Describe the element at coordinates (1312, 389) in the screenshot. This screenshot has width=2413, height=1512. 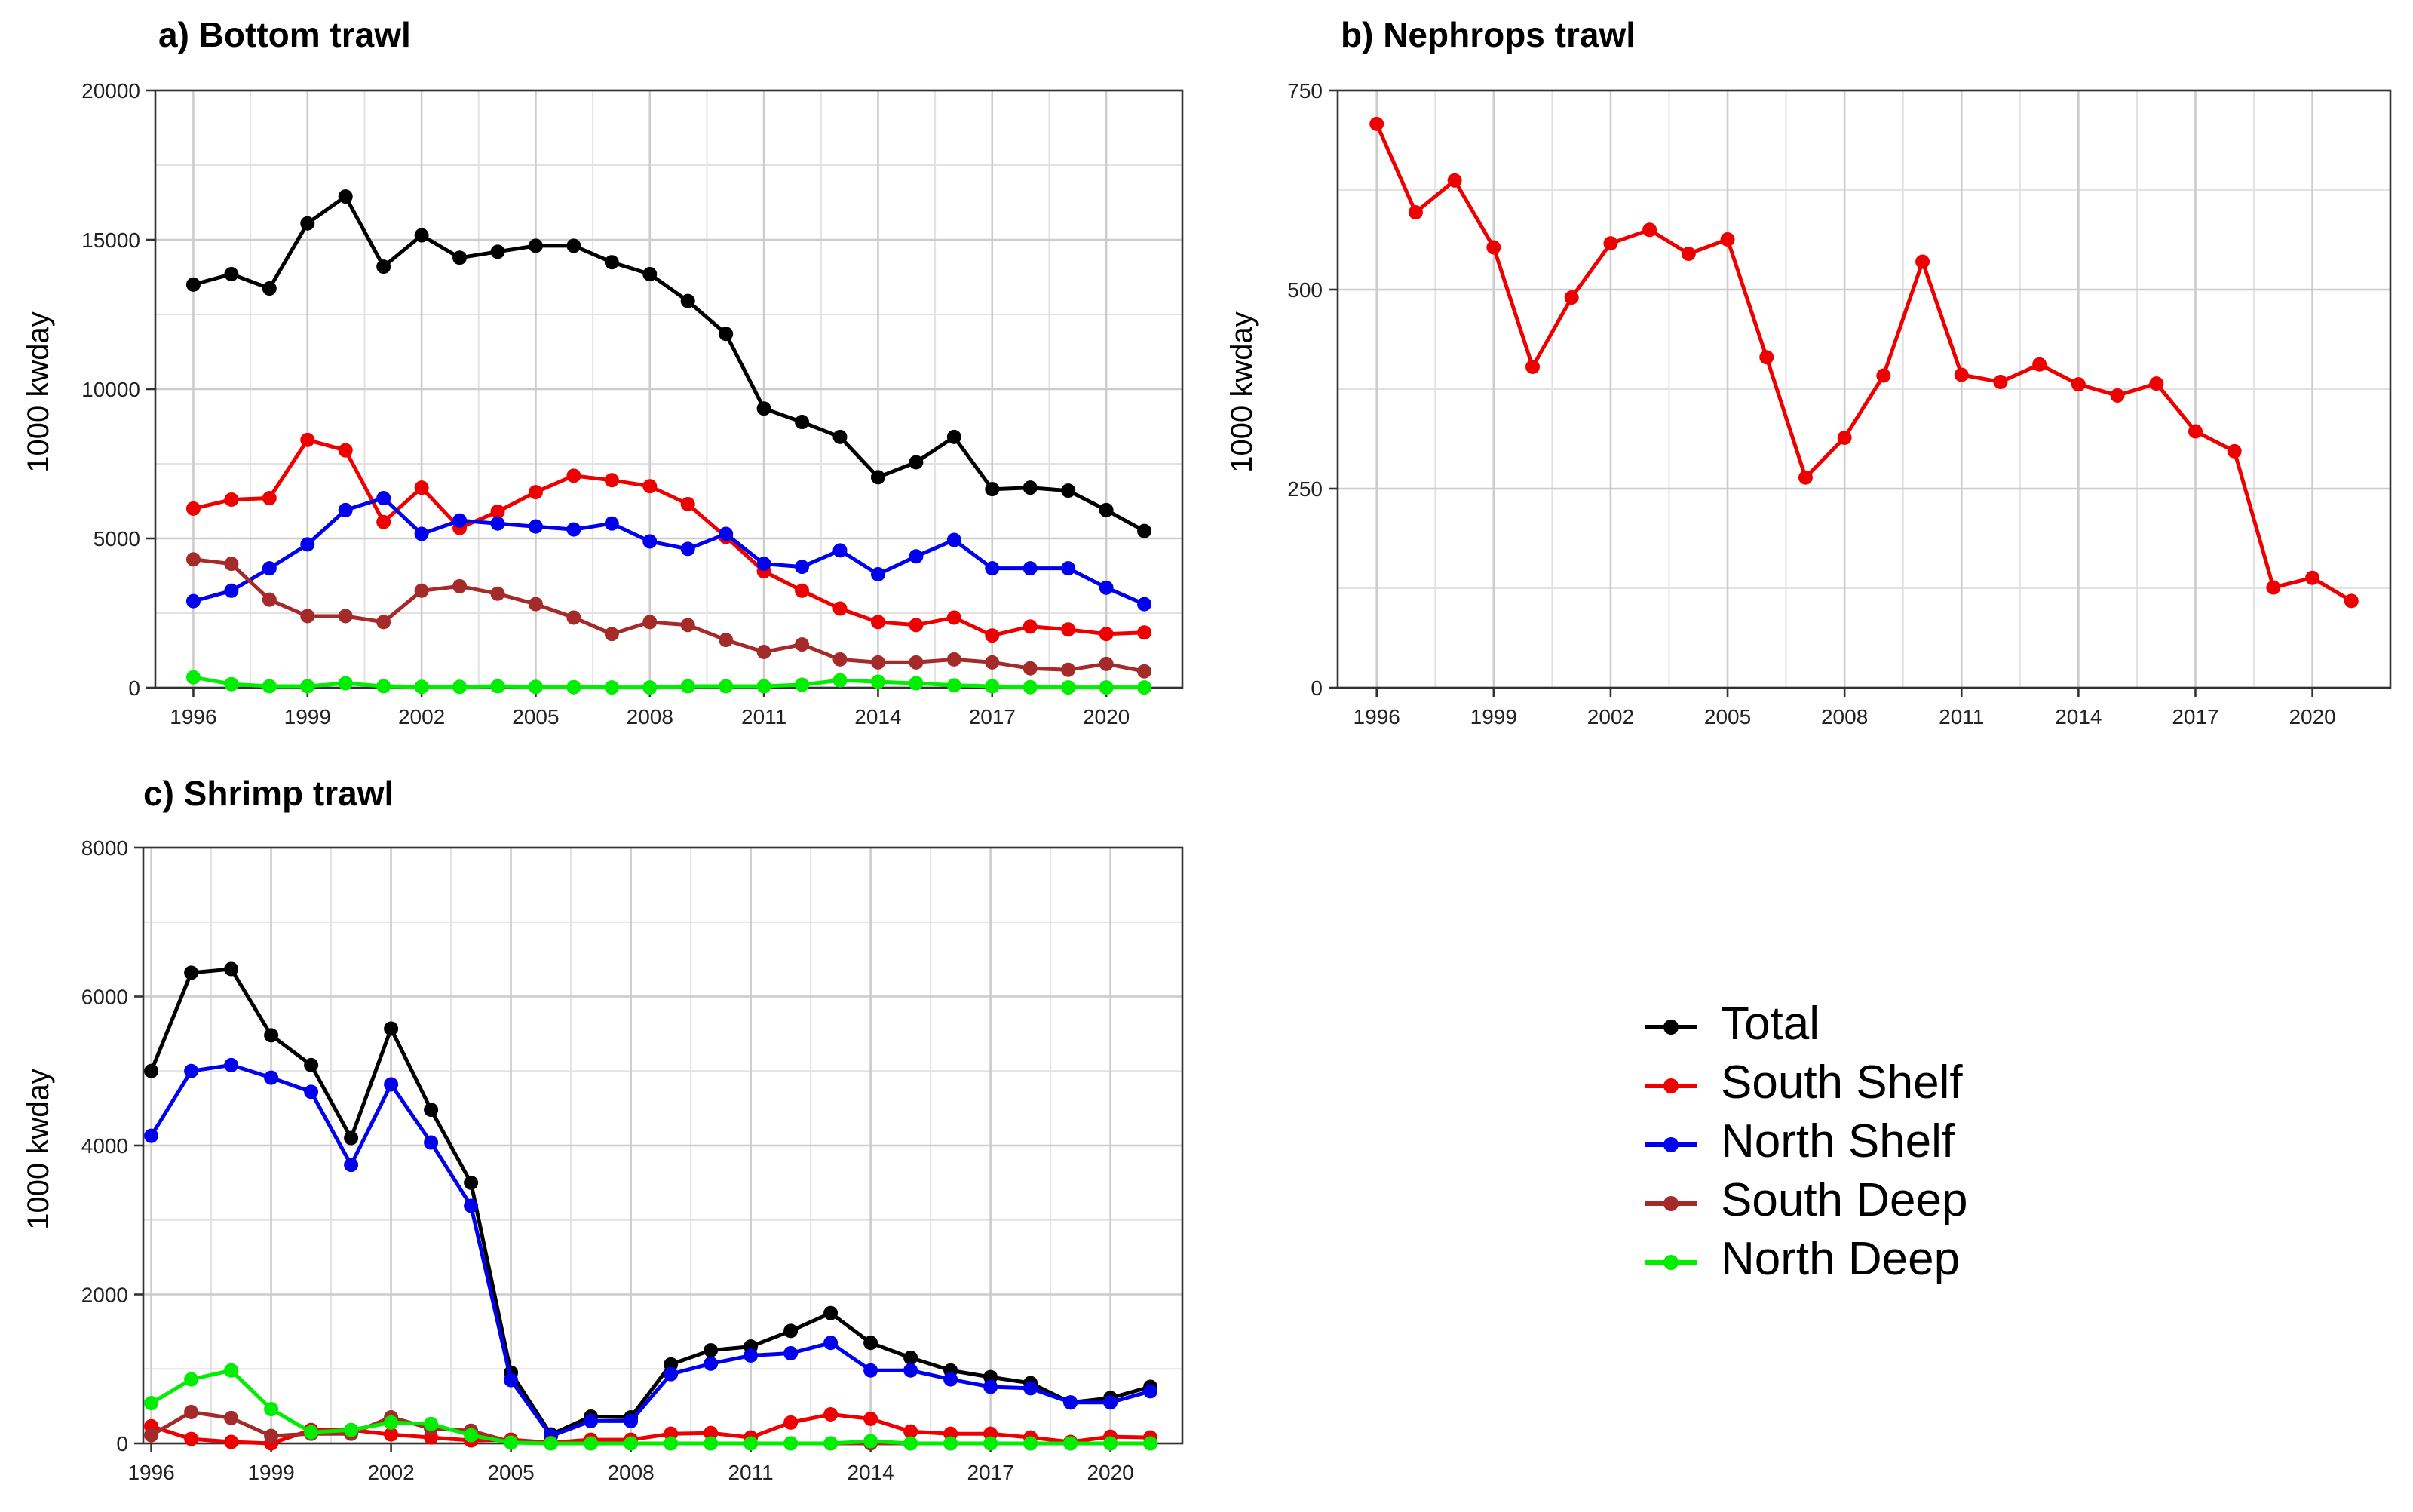
I see `y-axis: 0 250 500 750` at that location.